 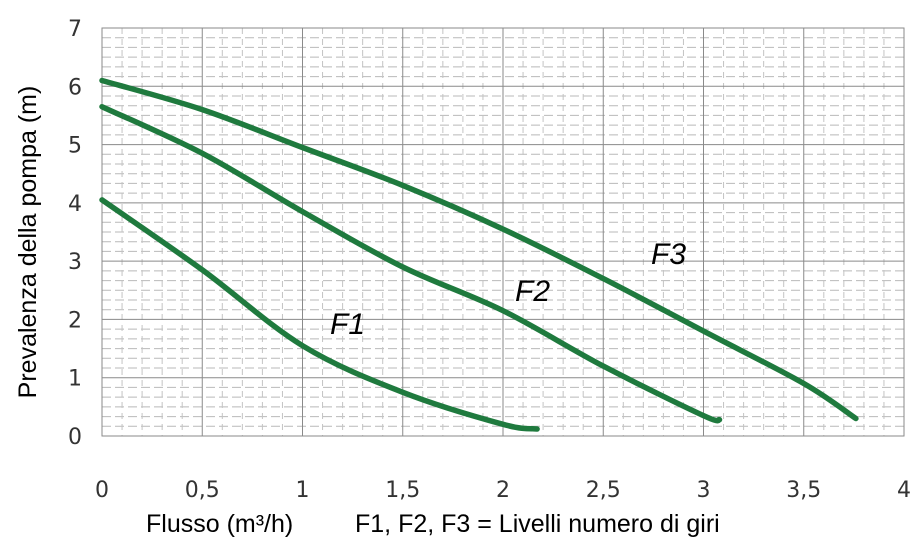 What do you see at coordinates (28, 242) in the screenshot?
I see `y-axis-title: Prevalenza della pompa (m)` at bounding box center [28, 242].